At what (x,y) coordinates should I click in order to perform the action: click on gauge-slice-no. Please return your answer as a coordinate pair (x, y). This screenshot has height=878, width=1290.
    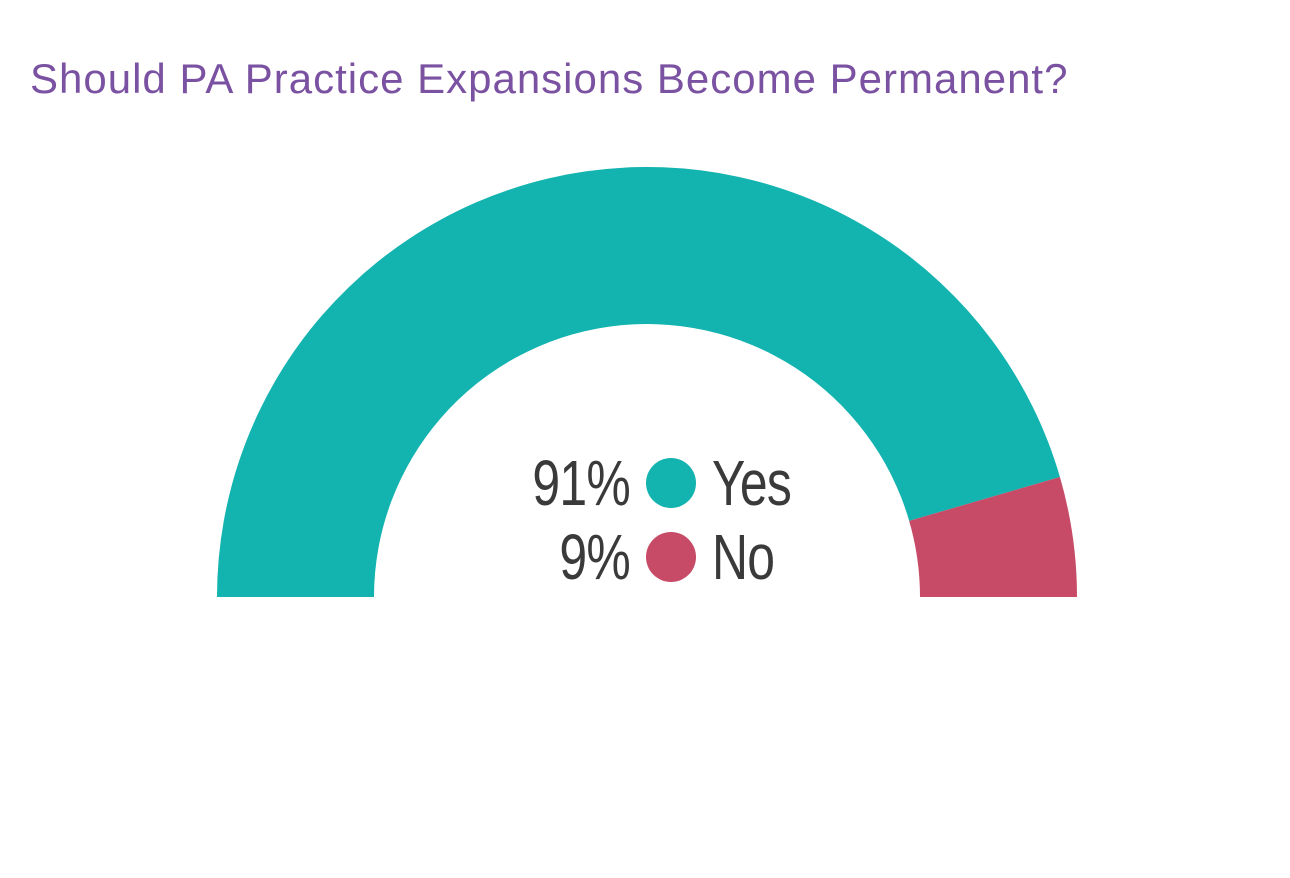
    Looking at the image, I should click on (993, 537).